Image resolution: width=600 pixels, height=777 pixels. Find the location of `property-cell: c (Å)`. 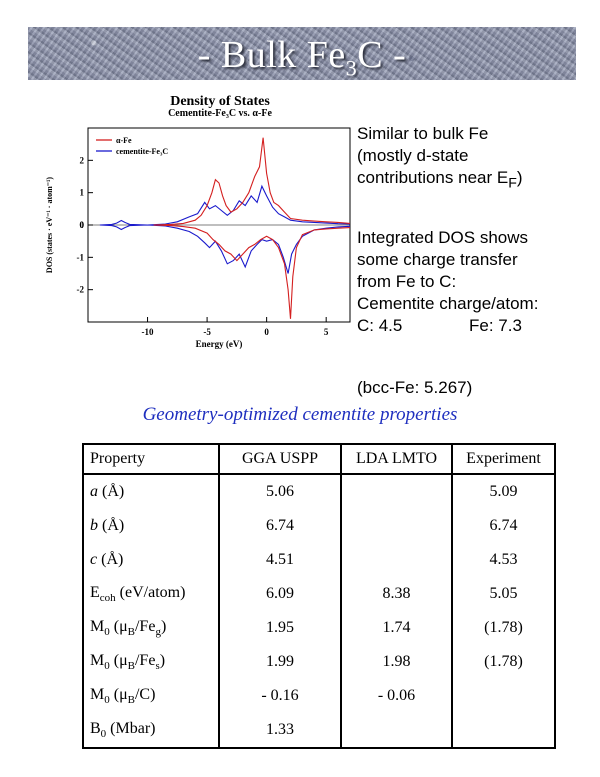

property-cell: c (Å) is located at coordinates (151, 560).